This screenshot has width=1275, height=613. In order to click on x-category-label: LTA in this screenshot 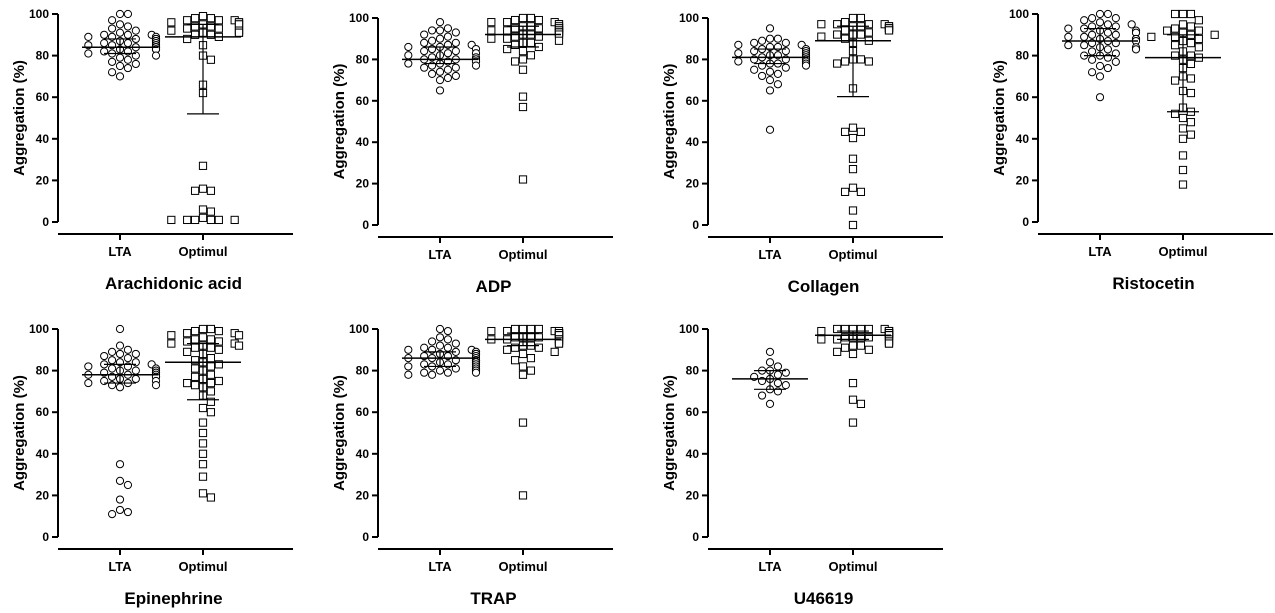, I will do `click(1100, 251)`.